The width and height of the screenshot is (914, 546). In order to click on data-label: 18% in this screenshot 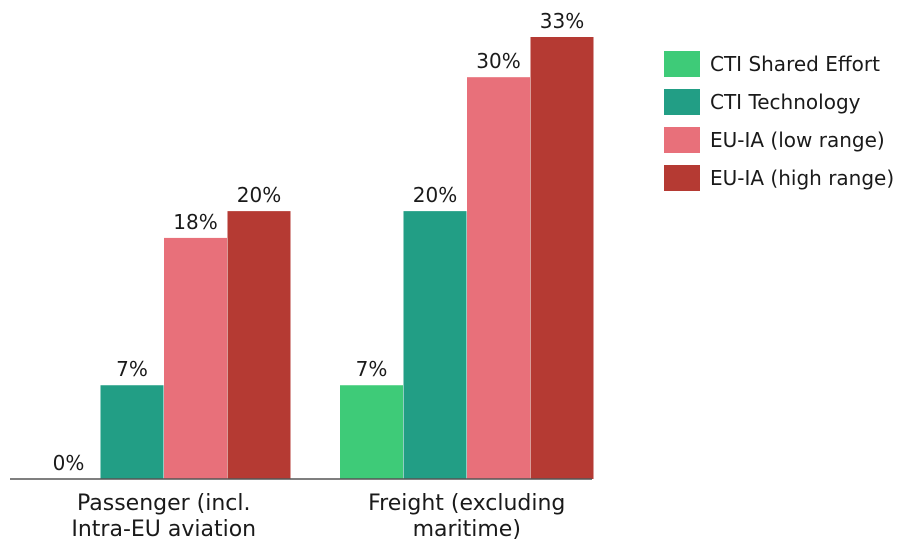, I will do `click(195, 222)`.